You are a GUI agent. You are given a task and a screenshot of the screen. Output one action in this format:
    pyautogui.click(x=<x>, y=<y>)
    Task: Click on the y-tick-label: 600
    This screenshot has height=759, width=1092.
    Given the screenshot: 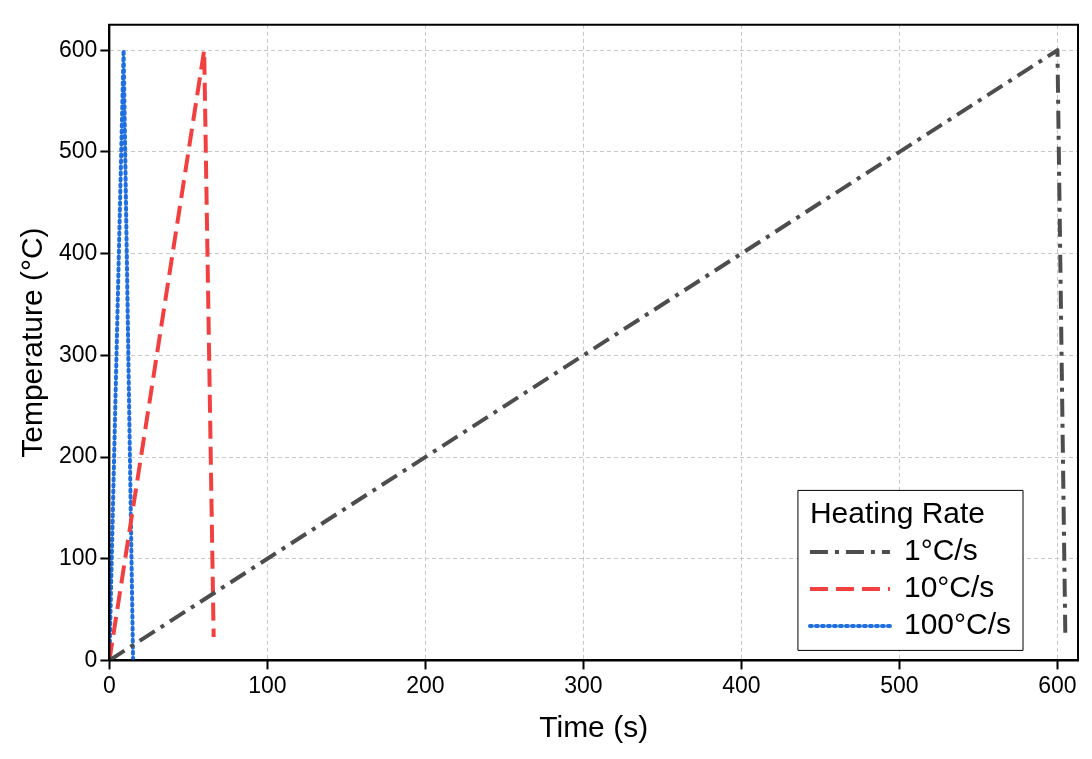 What is the action you would take?
    pyautogui.click(x=78, y=48)
    